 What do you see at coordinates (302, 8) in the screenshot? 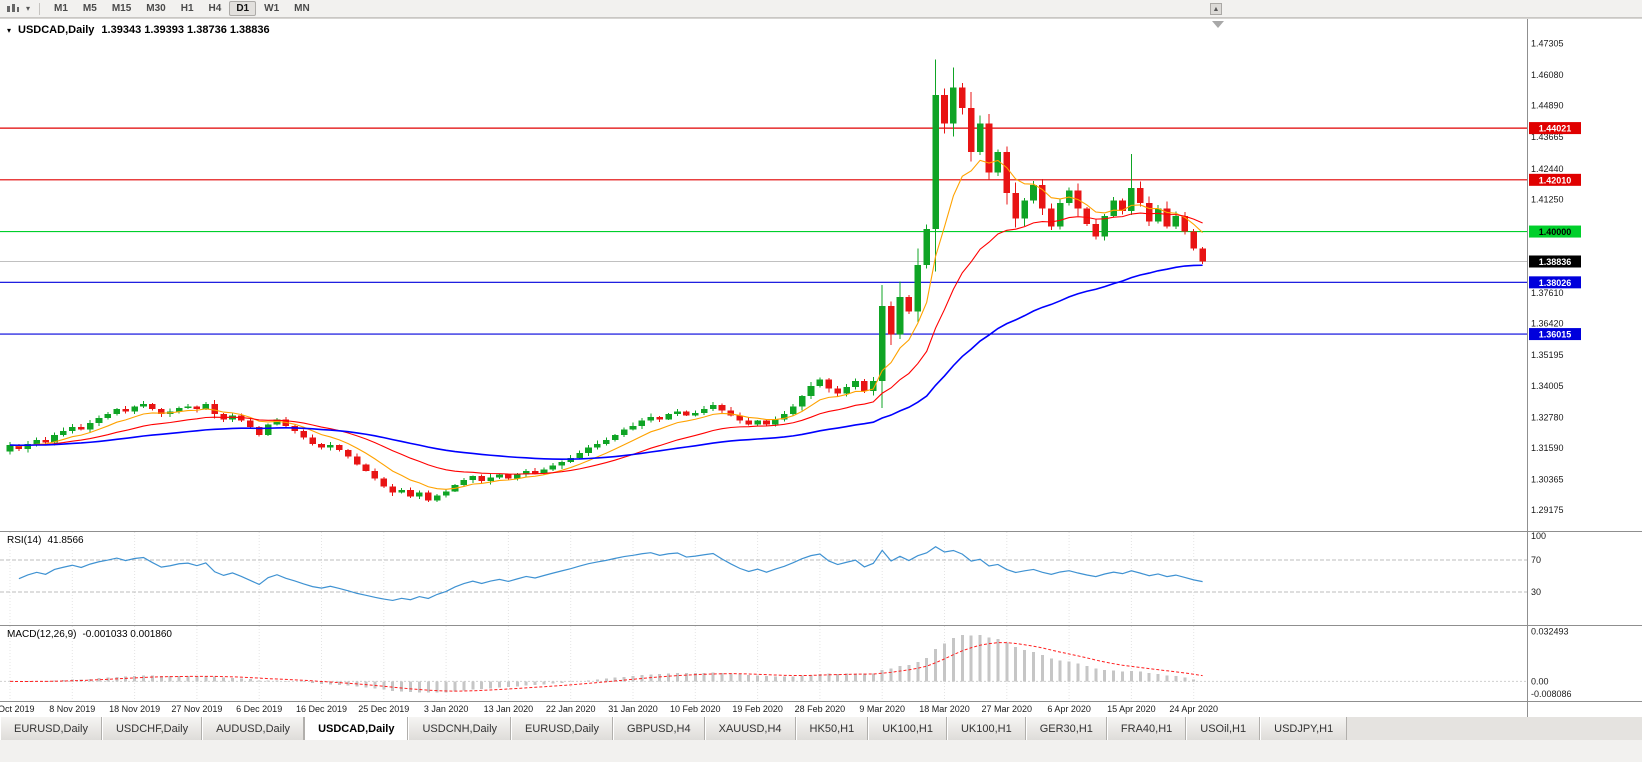
I see `timeframe-button-mn: MN` at bounding box center [302, 8].